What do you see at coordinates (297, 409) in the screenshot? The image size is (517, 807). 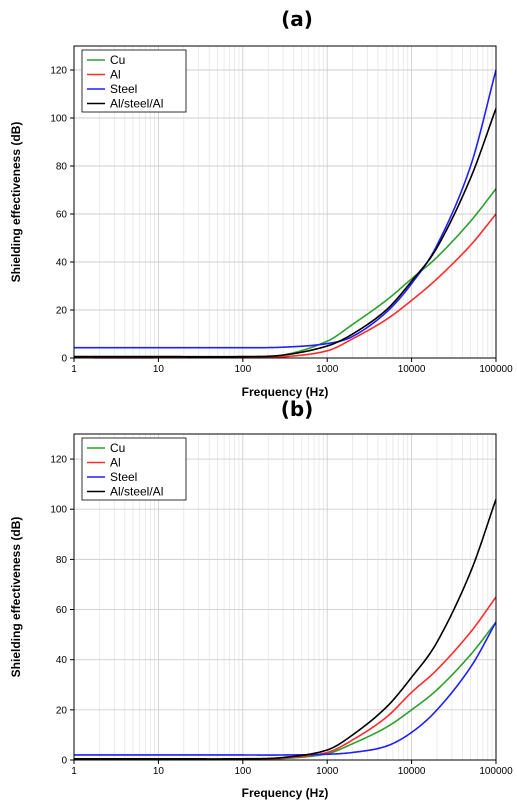 I see `panel-label: (b)` at bounding box center [297, 409].